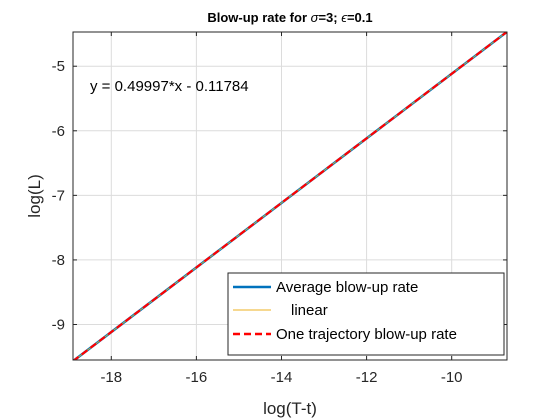 The height and width of the screenshot is (420, 560). What do you see at coordinates (58, 324) in the screenshot?
I see `y-tick-label: -9` at bounding box center [58, 324].